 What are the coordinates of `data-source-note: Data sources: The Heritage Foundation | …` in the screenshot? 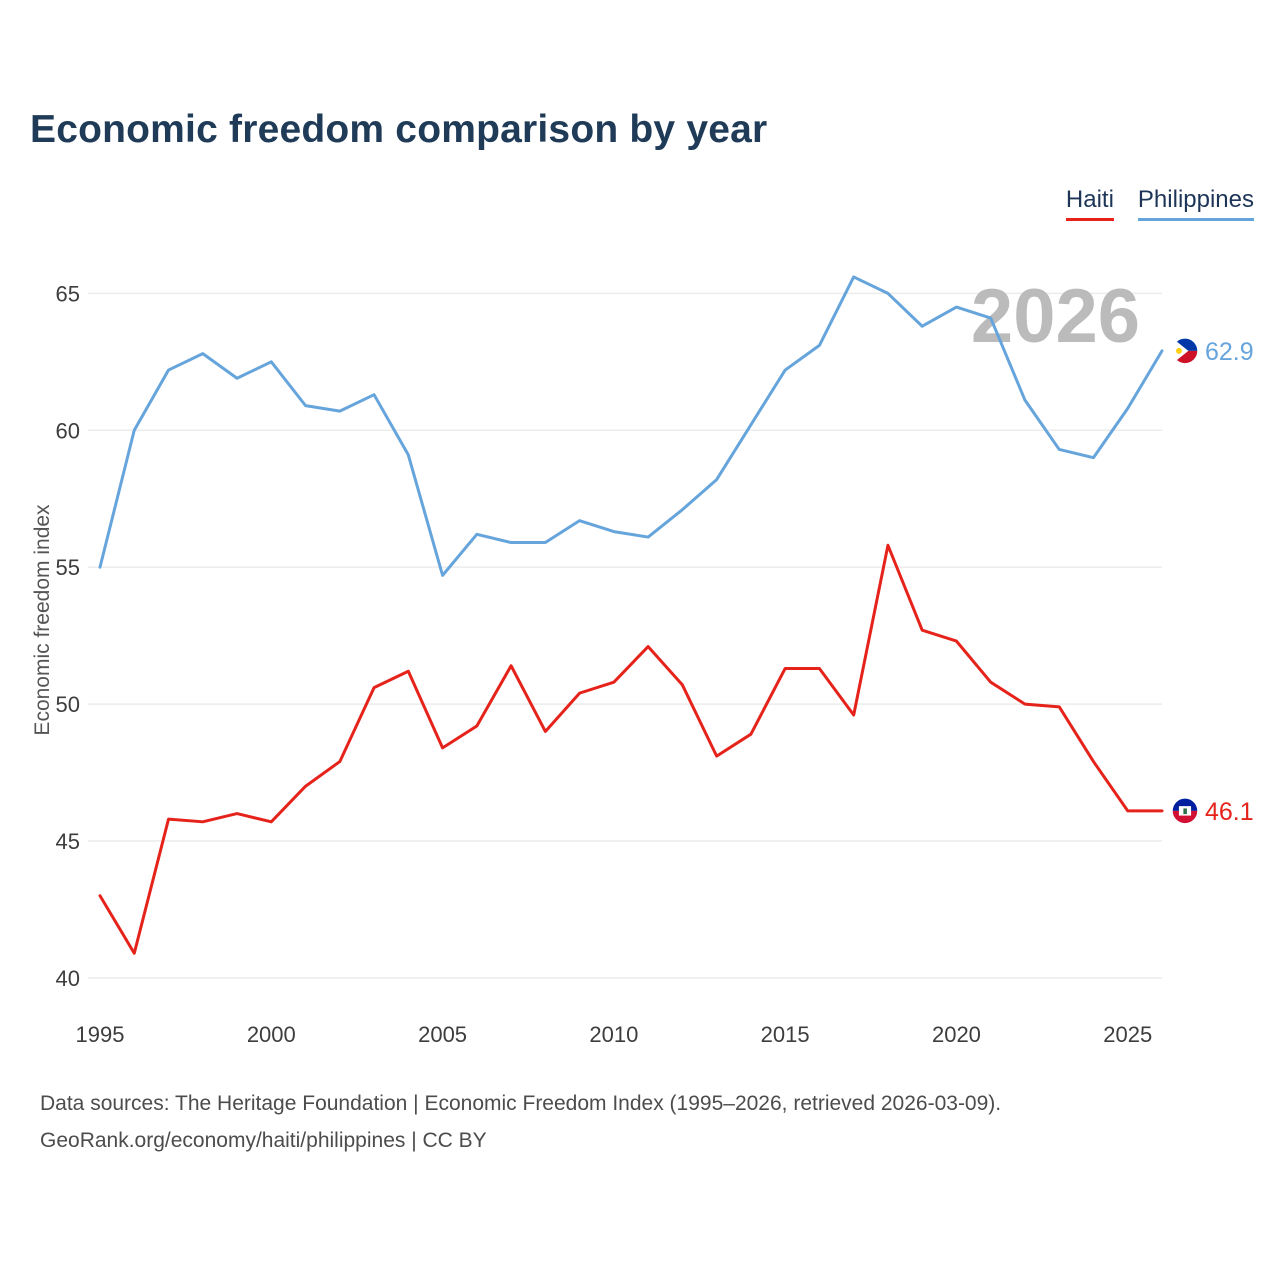 It's located at (520, 1123).